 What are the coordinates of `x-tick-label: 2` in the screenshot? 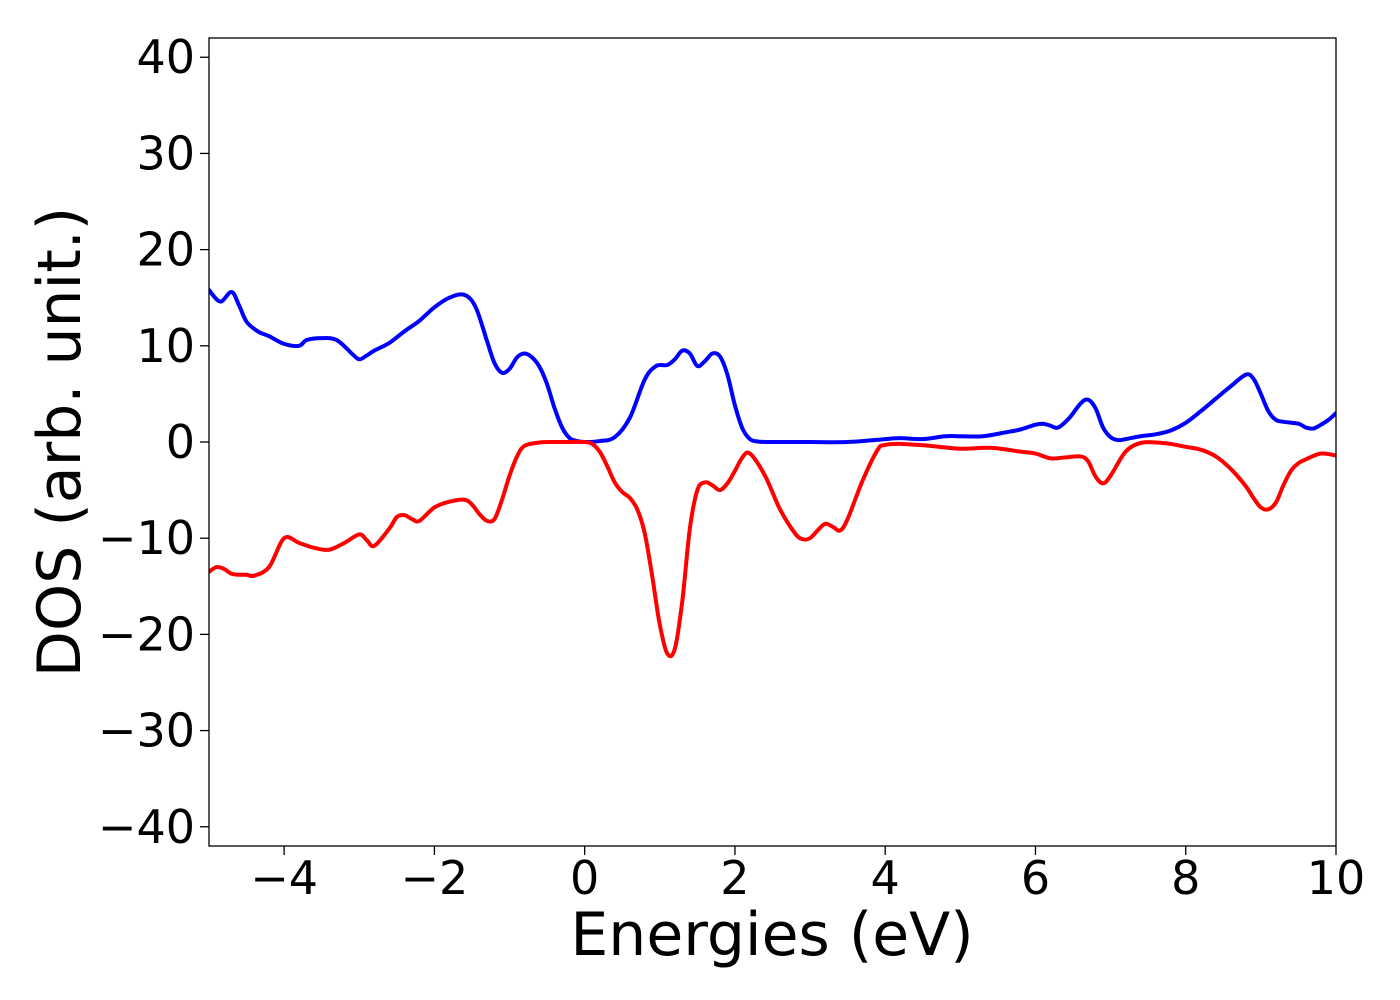 It's located at (734, 878).